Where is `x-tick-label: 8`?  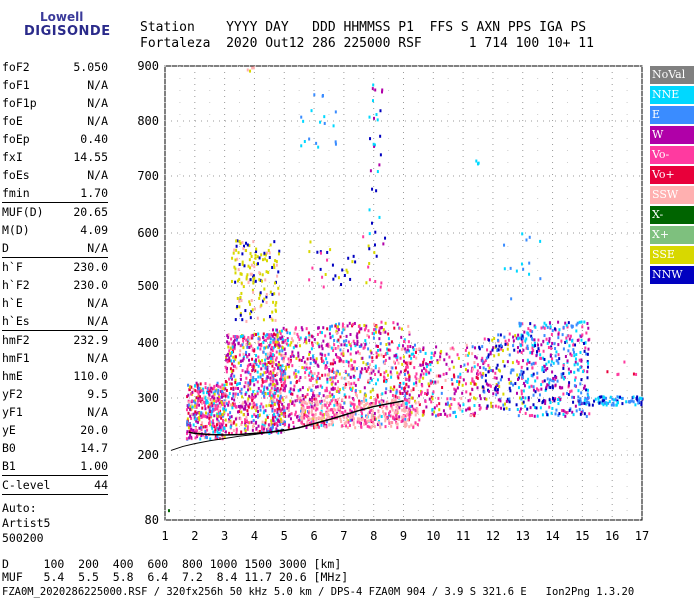 x-tick-label: 8 is located at coordinates (373, 536).